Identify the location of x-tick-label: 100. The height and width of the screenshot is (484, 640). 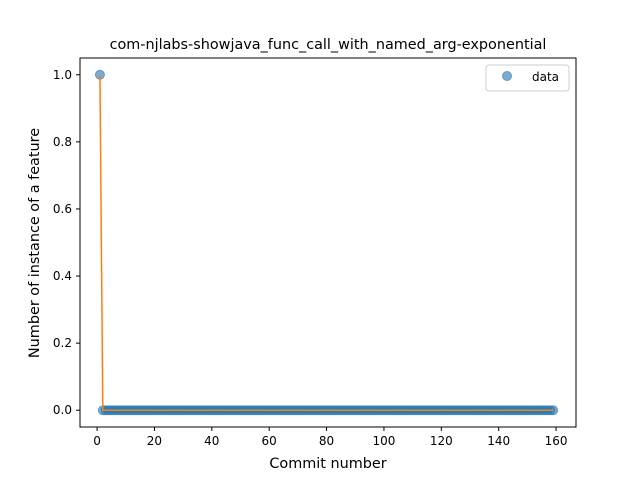
(383, 441).